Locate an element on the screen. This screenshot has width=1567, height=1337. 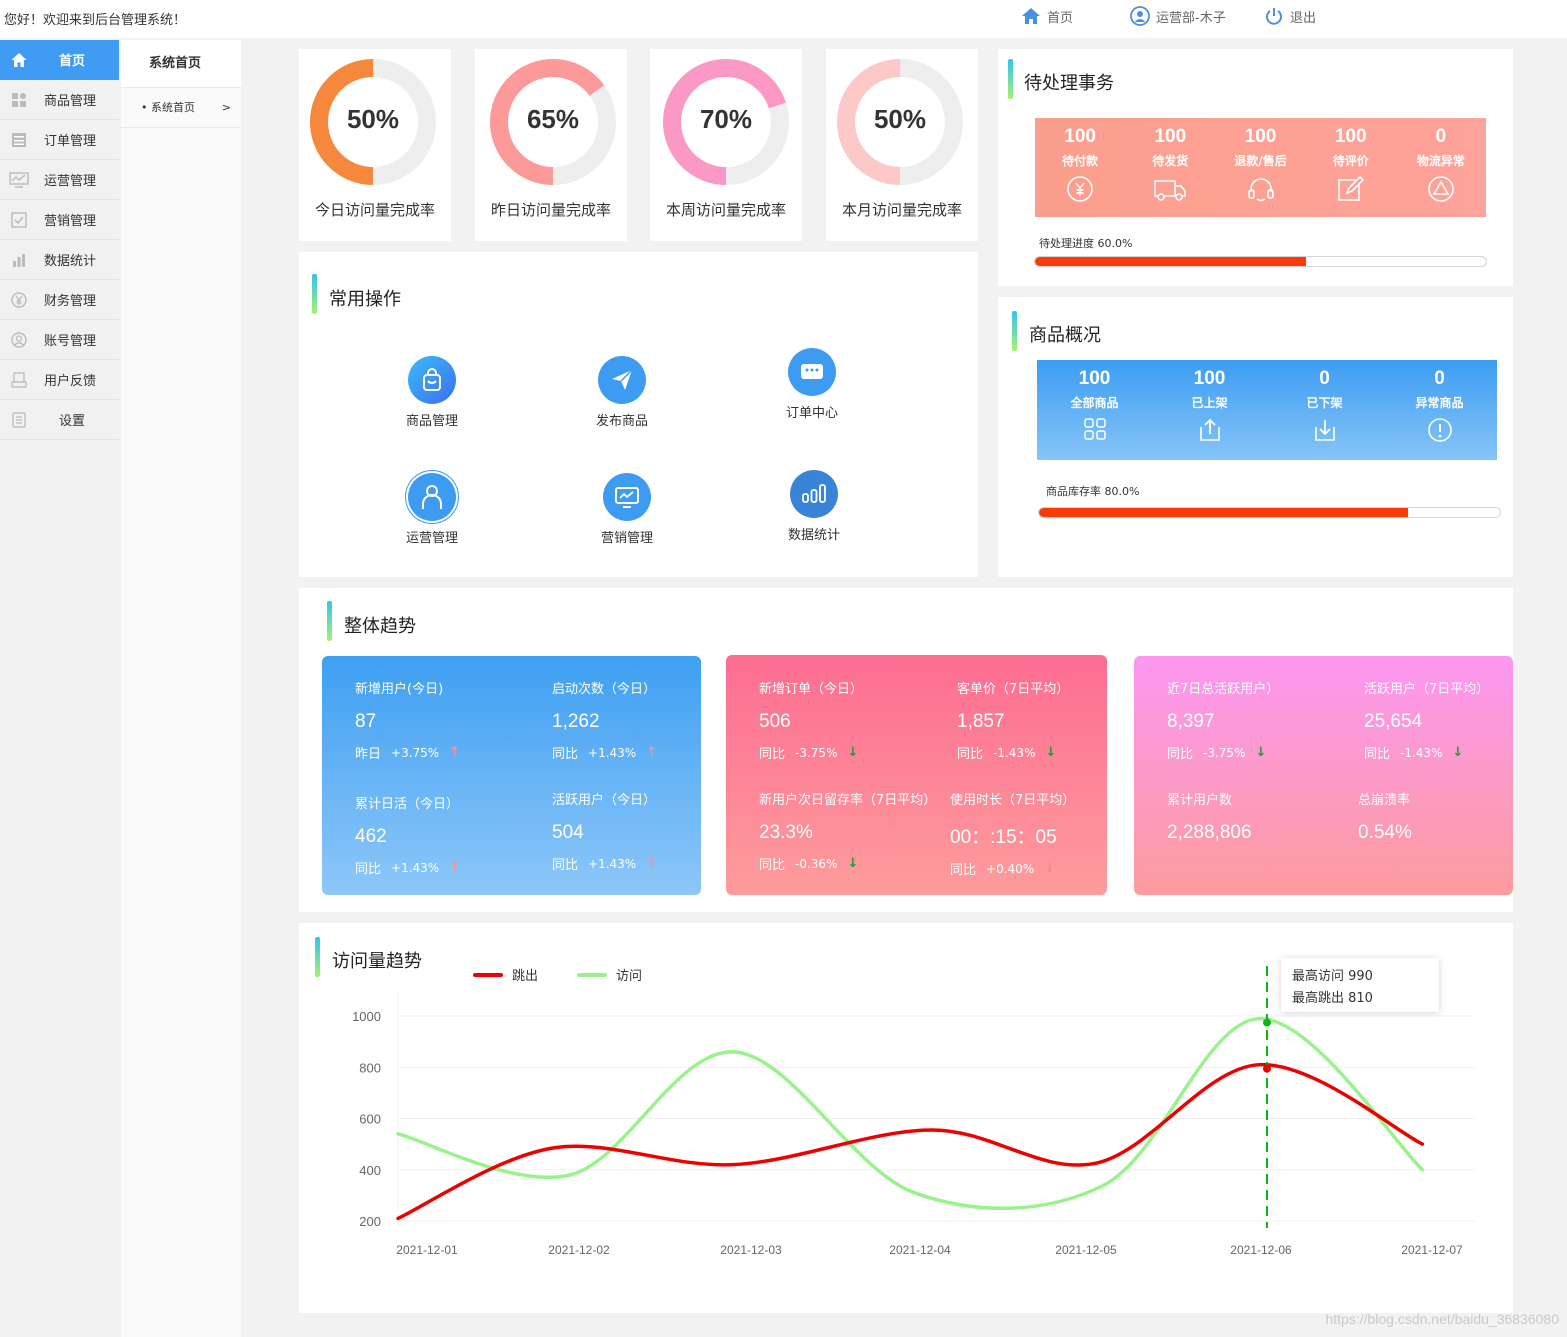
quick-action-label: 运营管理 is located at coordinates (431, 538).